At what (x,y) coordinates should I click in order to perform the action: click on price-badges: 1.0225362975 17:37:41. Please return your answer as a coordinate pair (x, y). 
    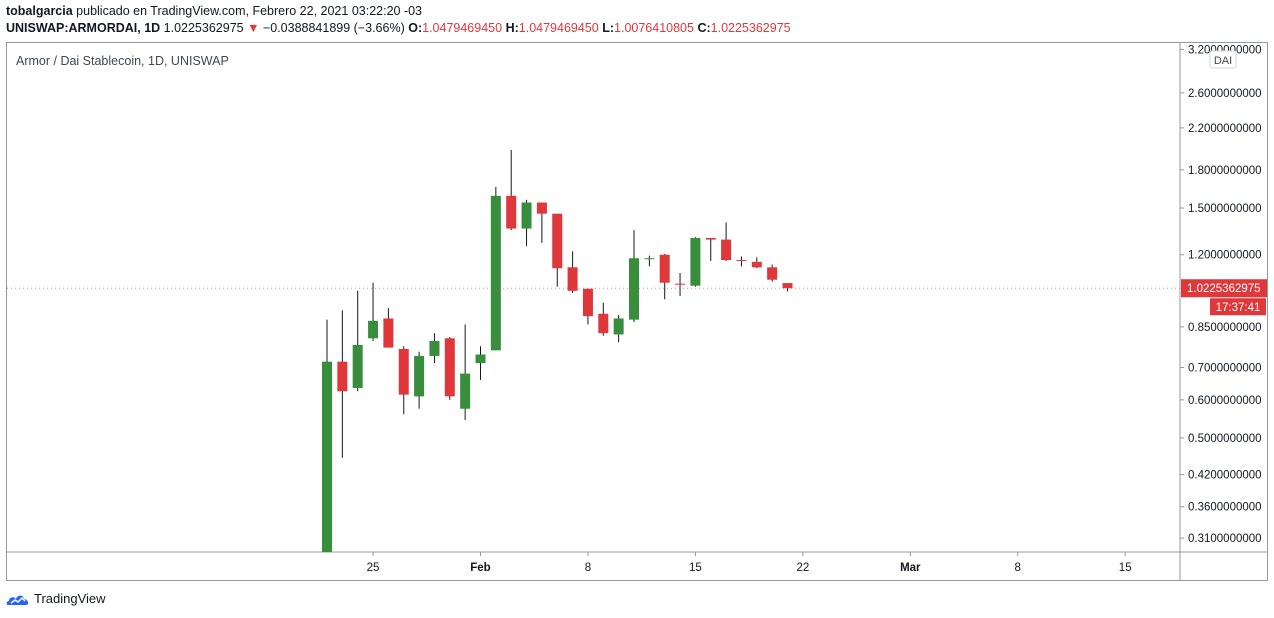
    Looking at the image, I should click on (637, 297).